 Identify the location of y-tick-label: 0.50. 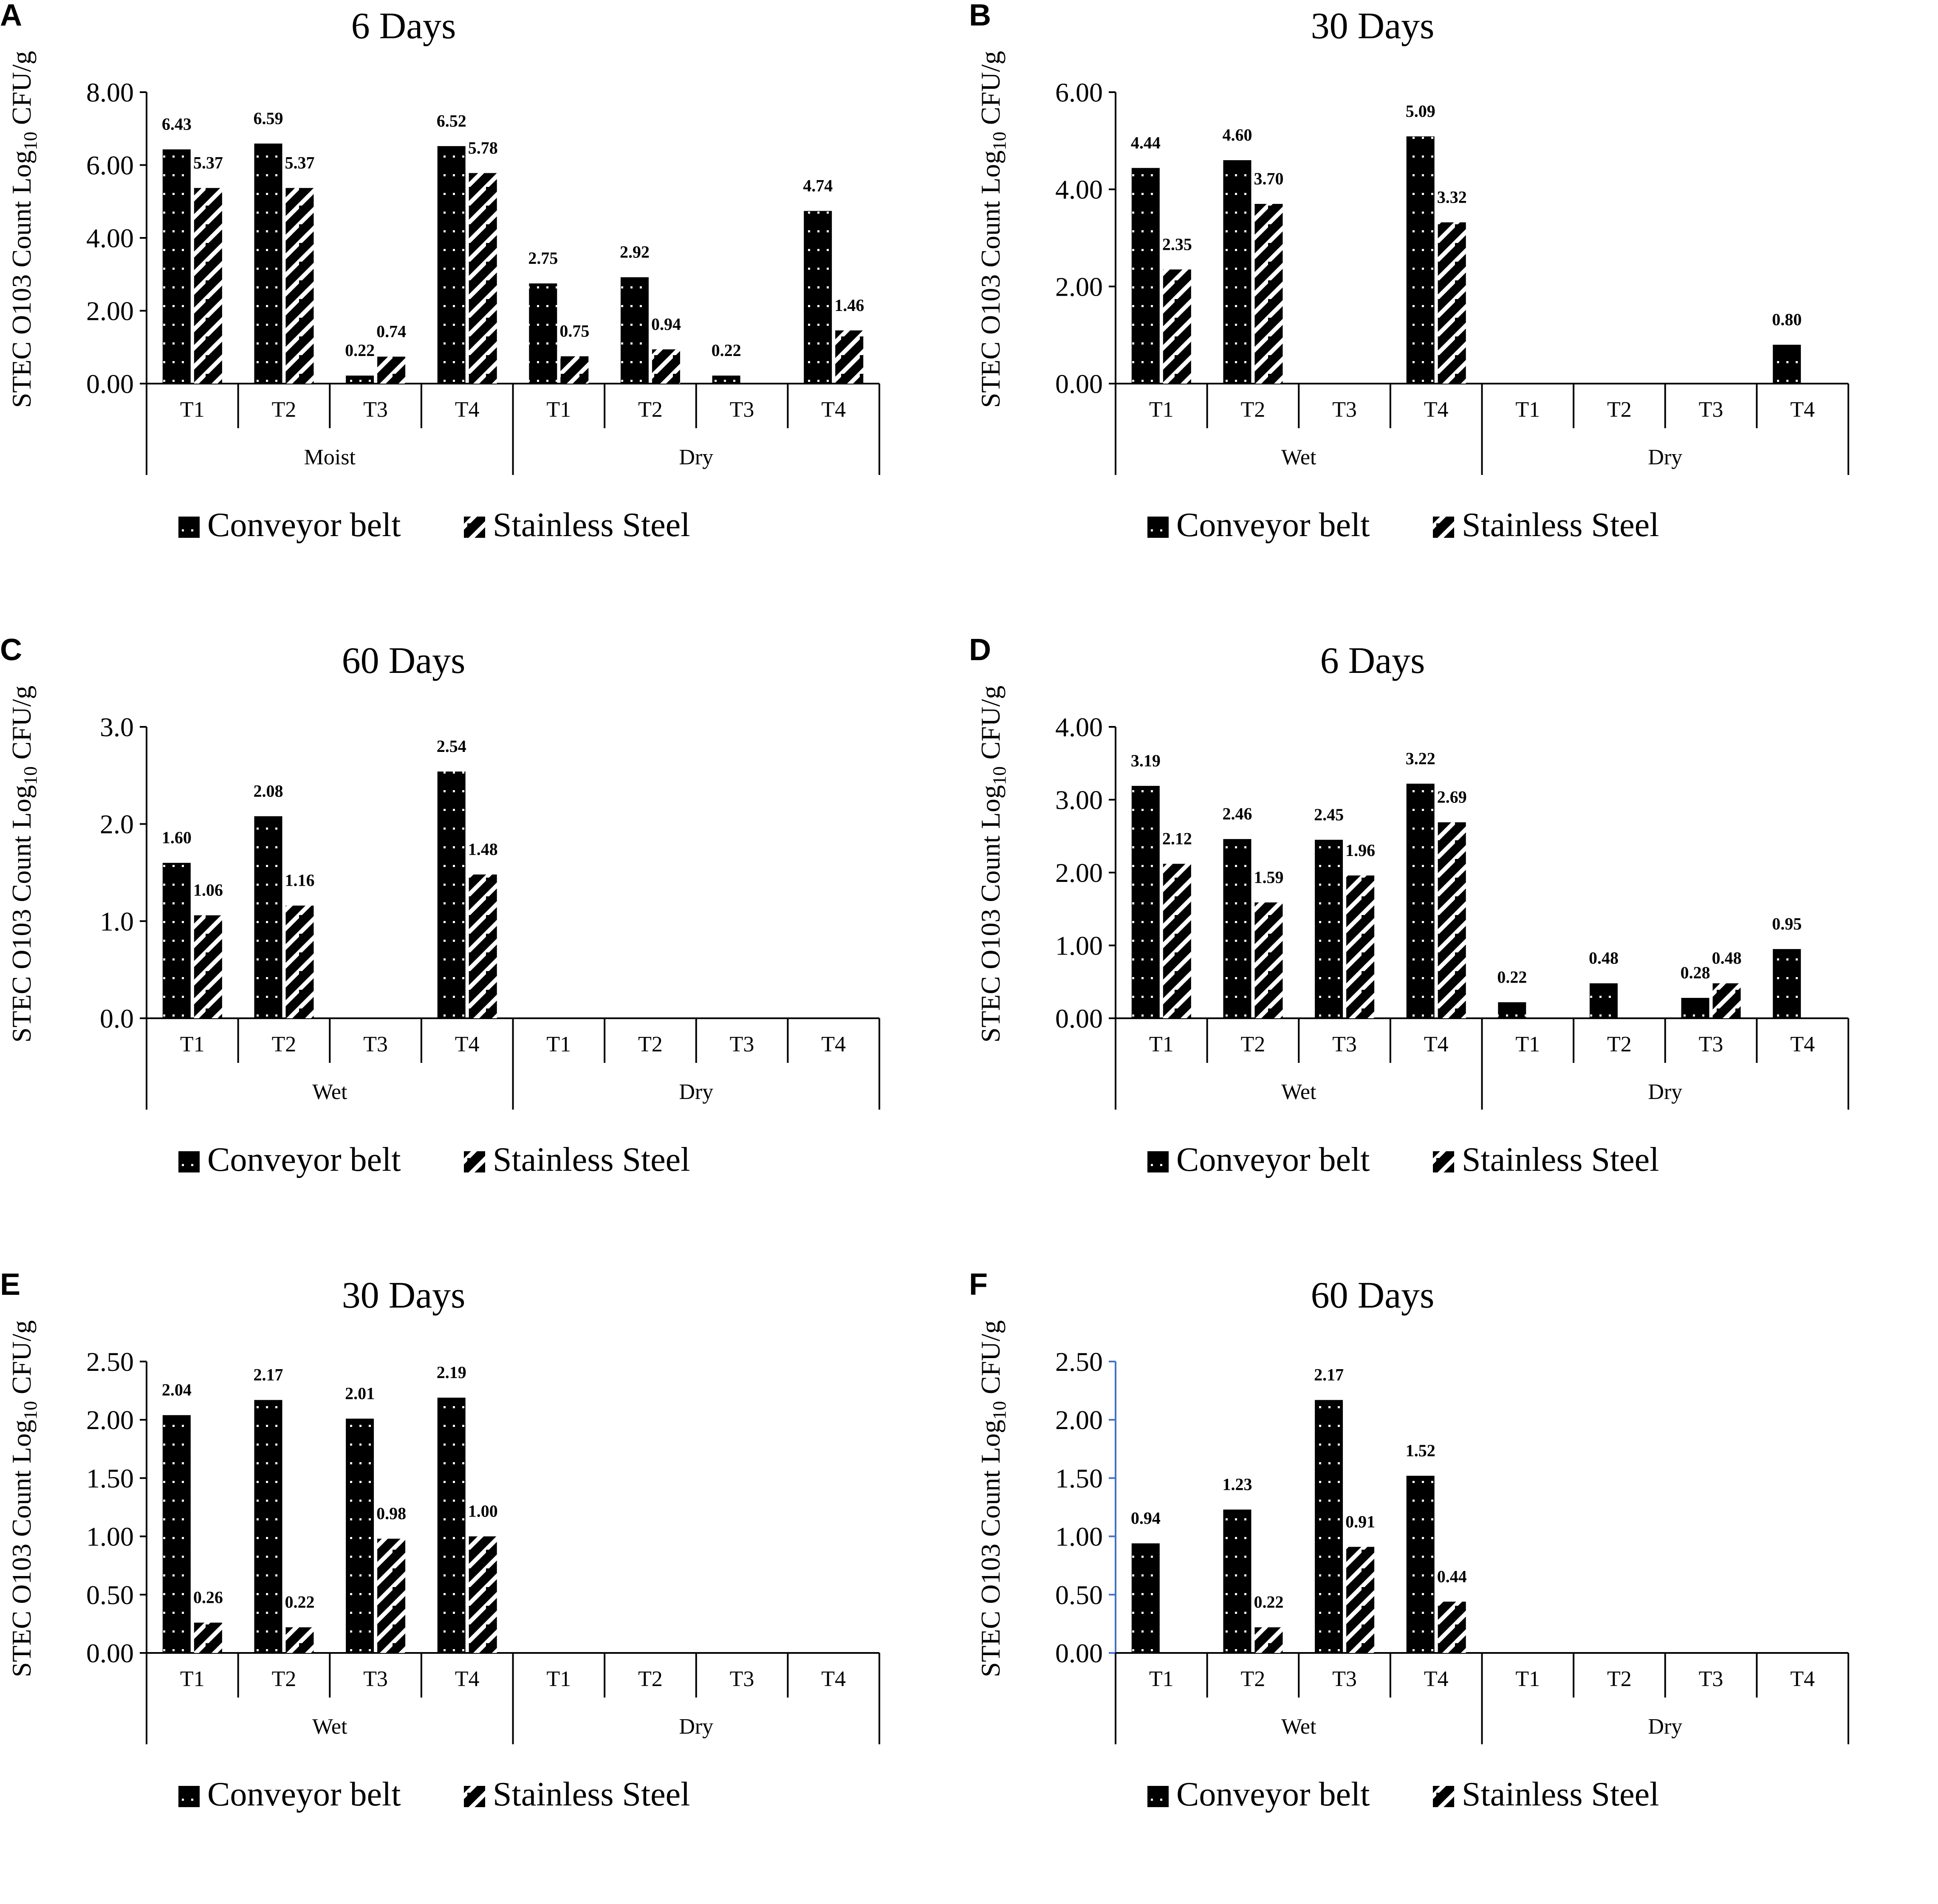
(1079, 1595).